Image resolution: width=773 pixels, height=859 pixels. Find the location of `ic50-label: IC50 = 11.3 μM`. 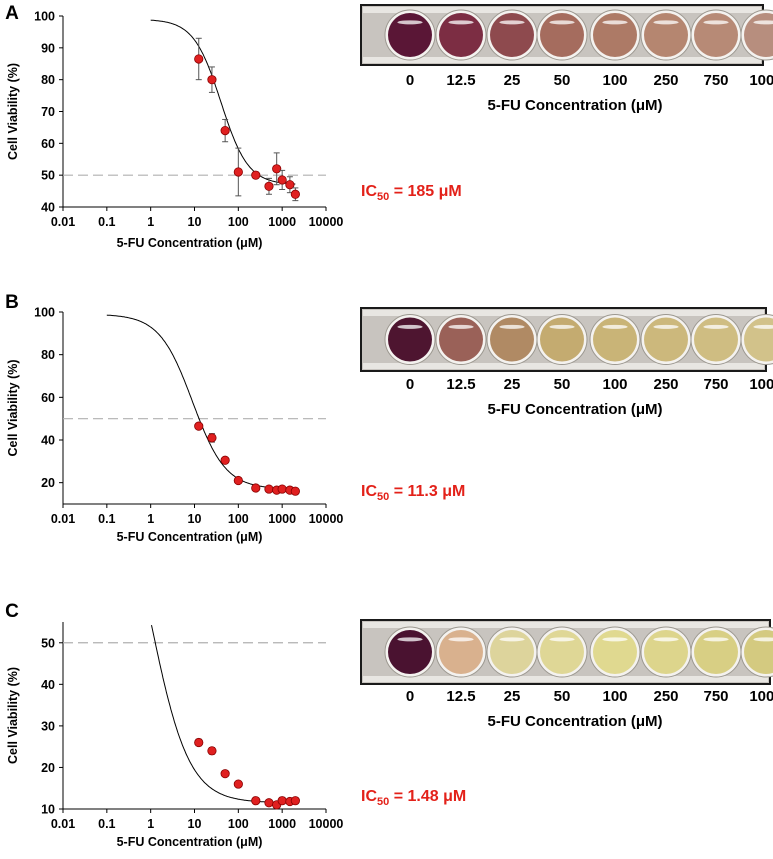

ic50-label: IC50 = 11.3 μM is located at coordinates (413, 493).